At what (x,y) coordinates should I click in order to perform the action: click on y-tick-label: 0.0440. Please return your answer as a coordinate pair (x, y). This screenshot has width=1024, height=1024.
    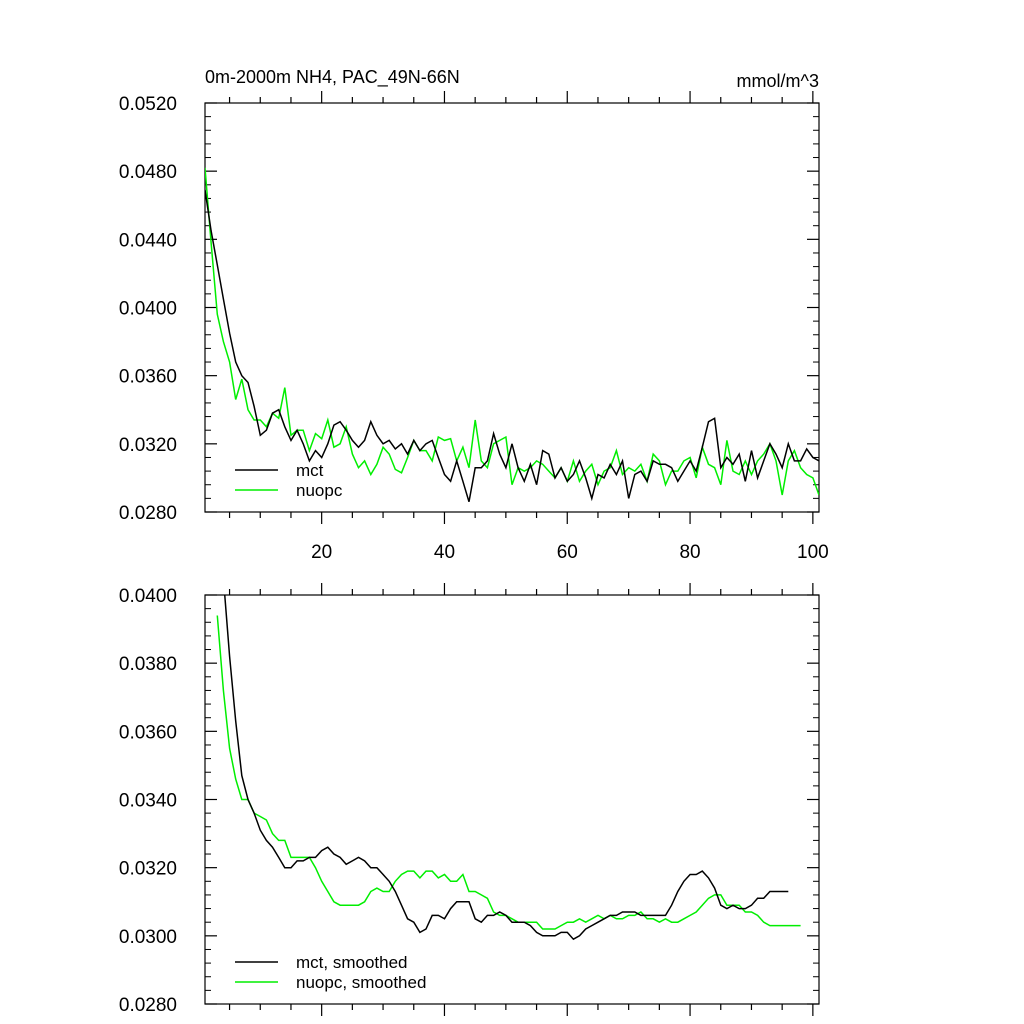
    Looking at the image, I should click on (148, 240).